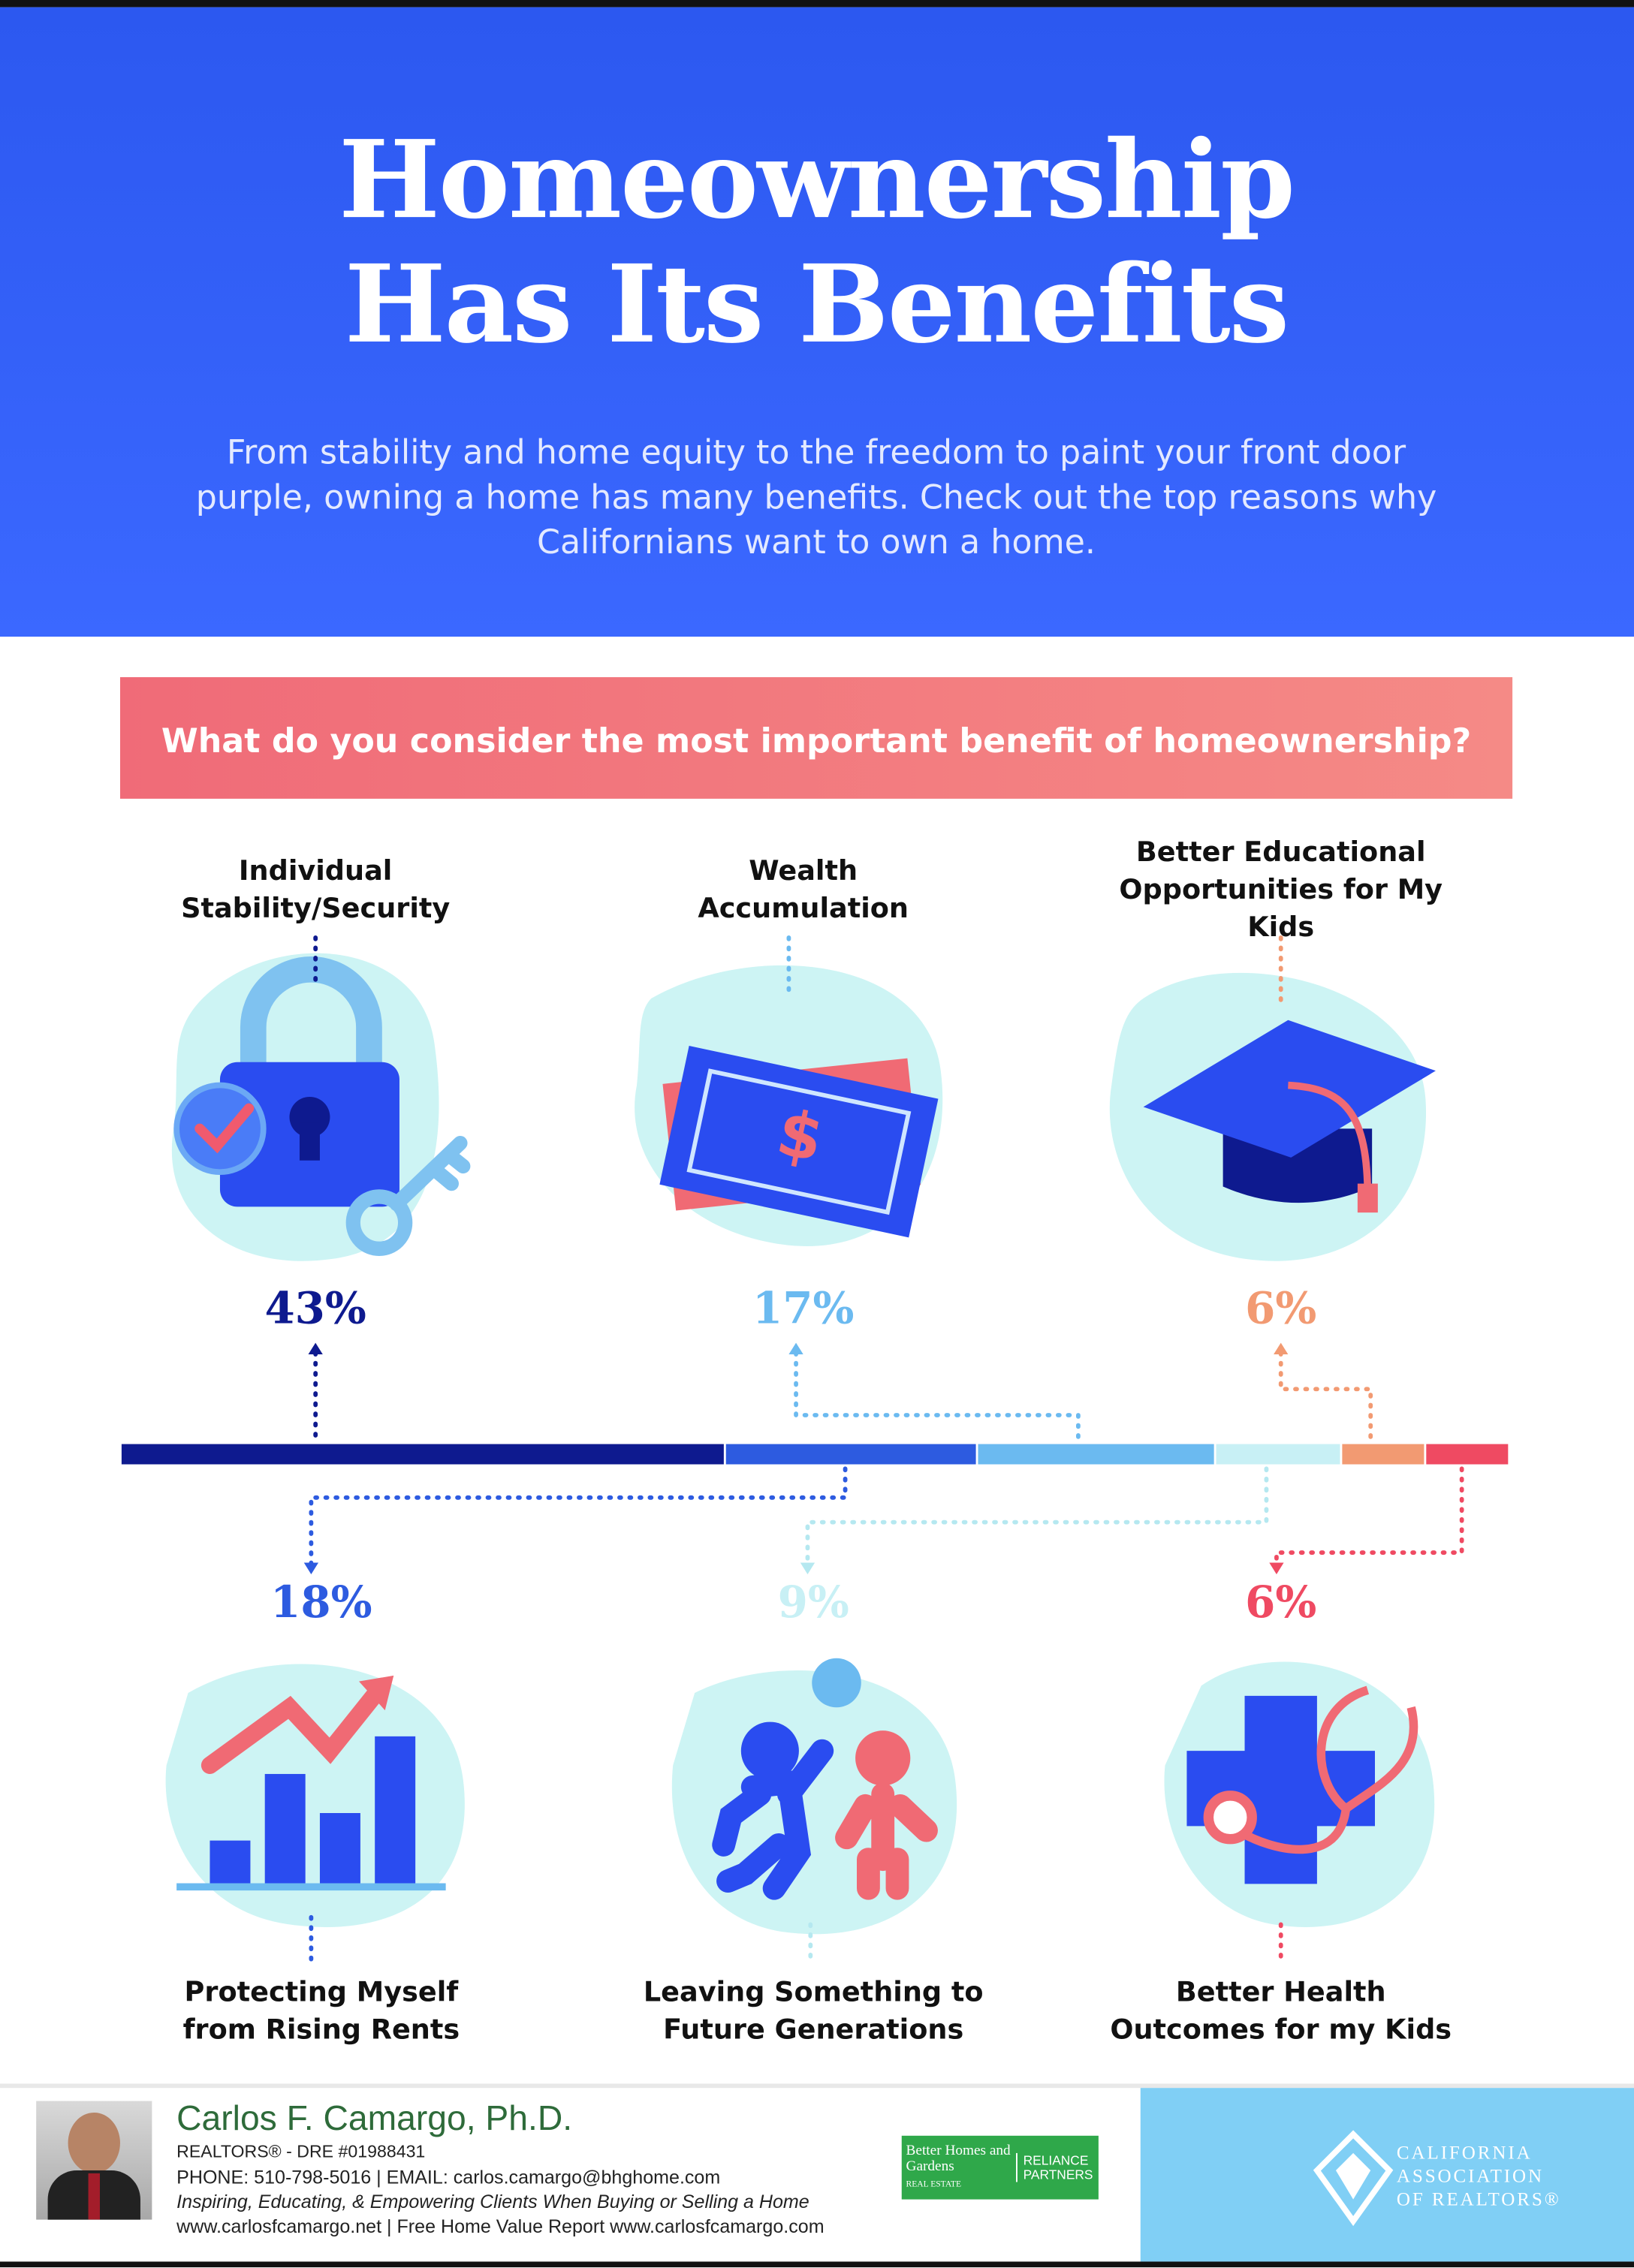 The width and height of the screenshot is (1634, 2268). Describe the element at coordinates (1281, 2011) in the screenshot. I see `category-label: Better Health Outcomes for my Kids` at that location.